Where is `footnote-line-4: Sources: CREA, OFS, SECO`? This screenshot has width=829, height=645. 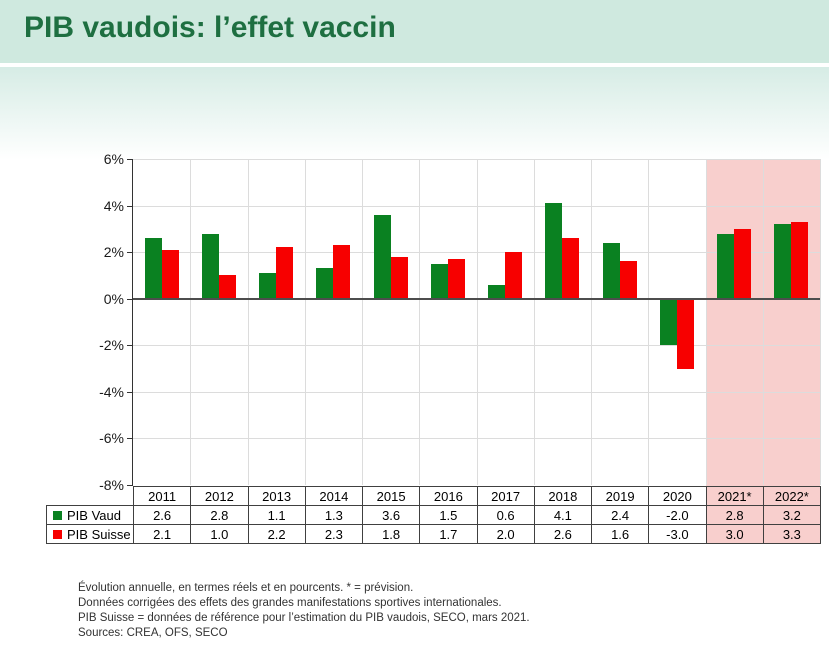 footnote-line-4: Sources: CREA, OFS, SECO is located at coordinates (153, 633).